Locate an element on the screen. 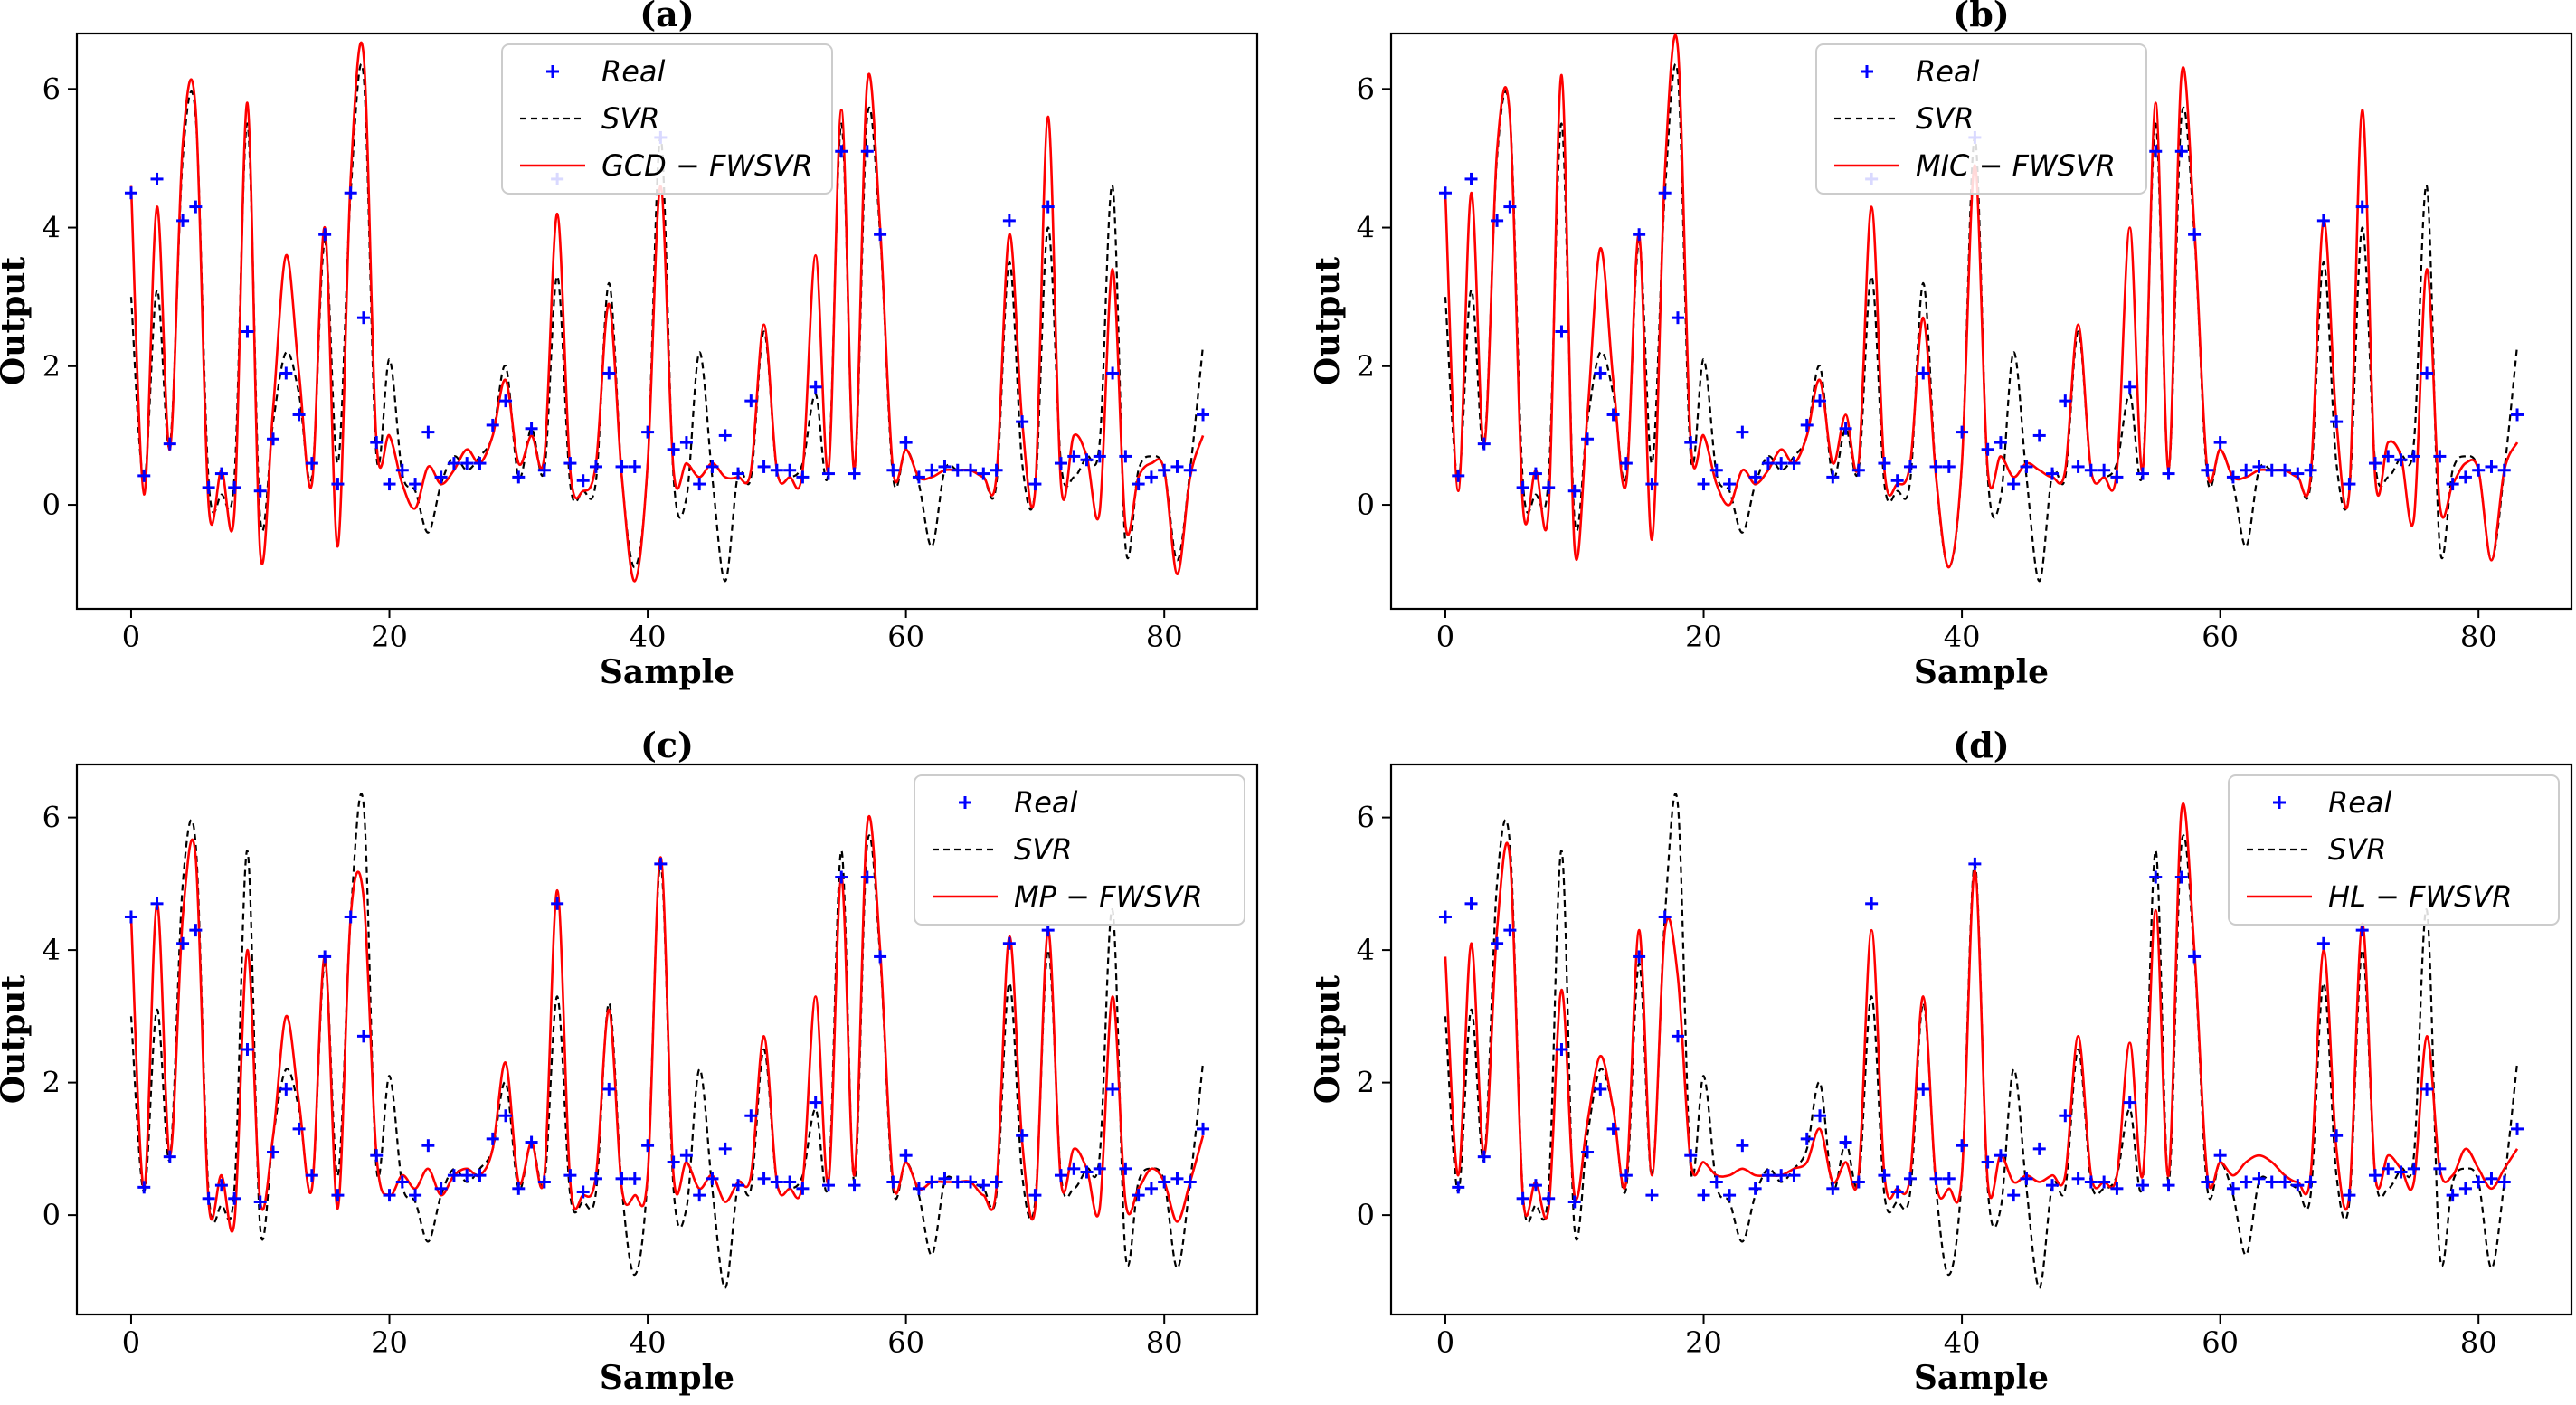  legend-svr-label: SVR is located at coordinates (1945, 119).